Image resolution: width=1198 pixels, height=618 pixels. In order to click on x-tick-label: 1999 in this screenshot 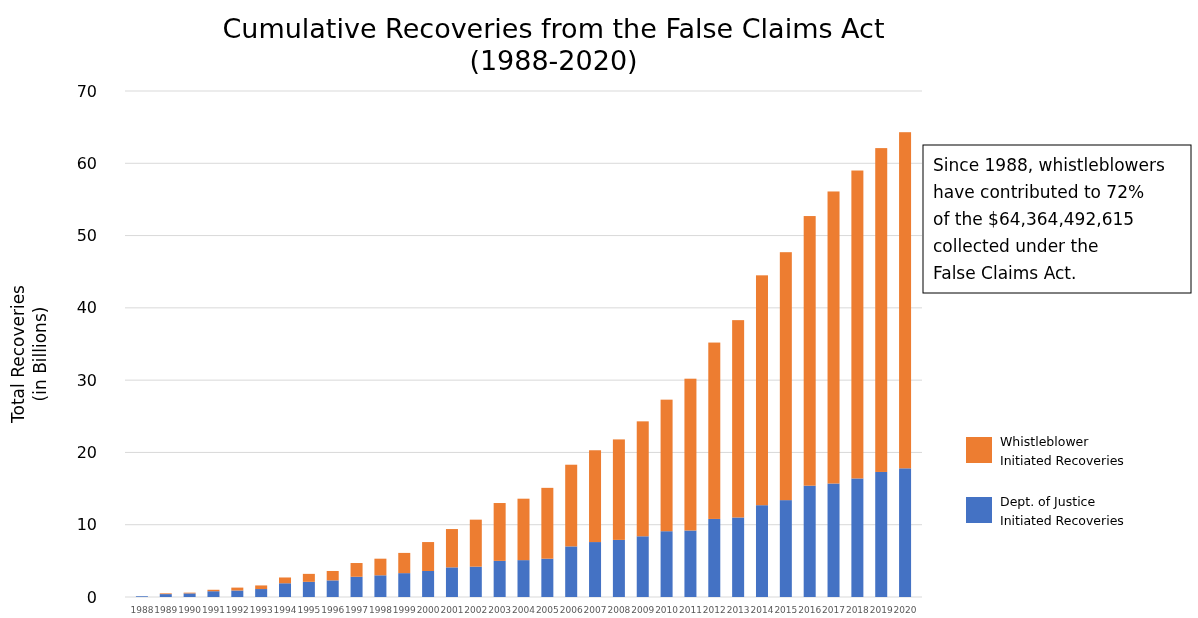, I will do `click(404, 610)`.